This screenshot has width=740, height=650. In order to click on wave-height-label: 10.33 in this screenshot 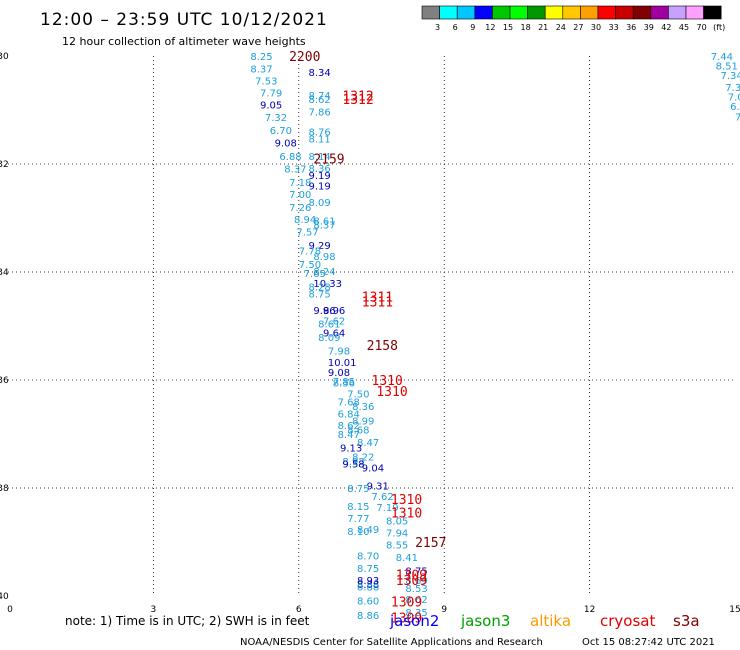, I will do `click(327, 284)`.